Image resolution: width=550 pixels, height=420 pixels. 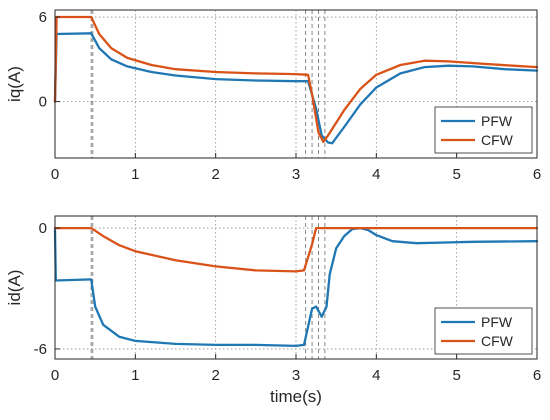 I want to click on time-x-axis-label: time(s), so click(x=296, y=396).